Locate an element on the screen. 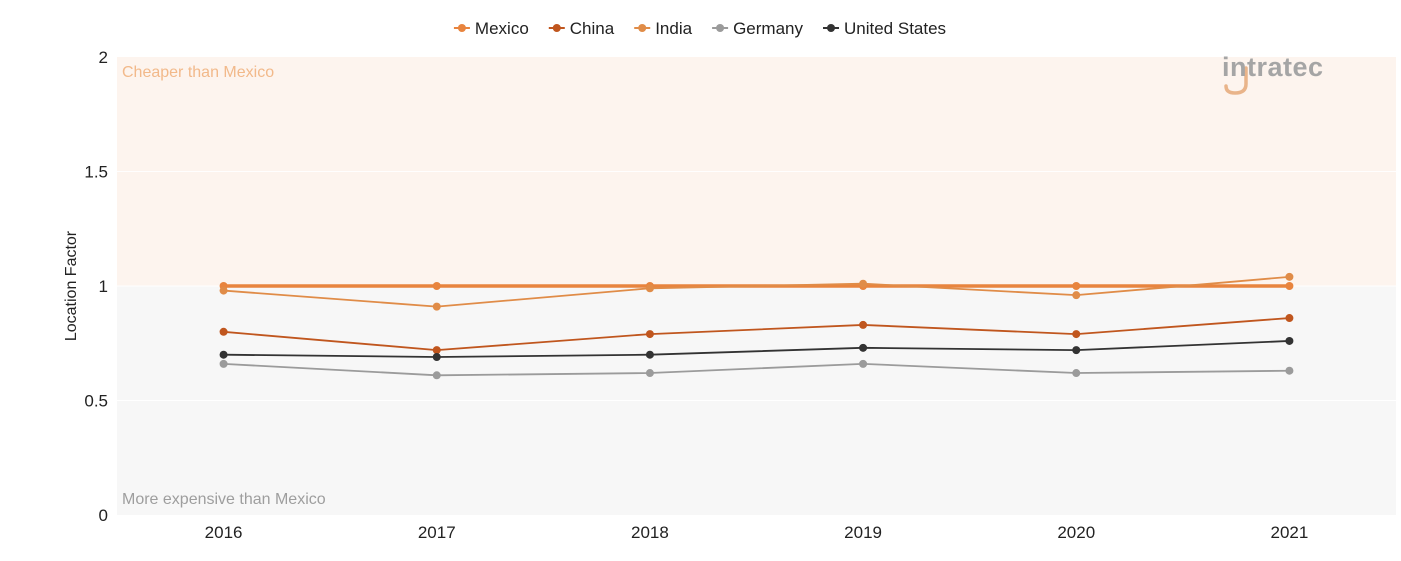 This screenshot has height=561, width=1401. y-tick-label: 2 is located at coordinates (103, 57).